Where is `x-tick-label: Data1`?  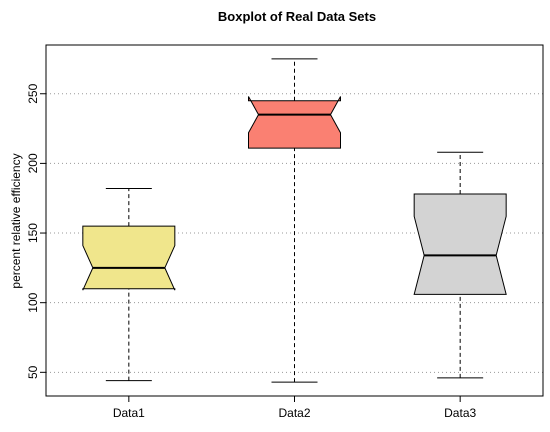
x-tick-label: Data1 is located at coordinates (129, 413).